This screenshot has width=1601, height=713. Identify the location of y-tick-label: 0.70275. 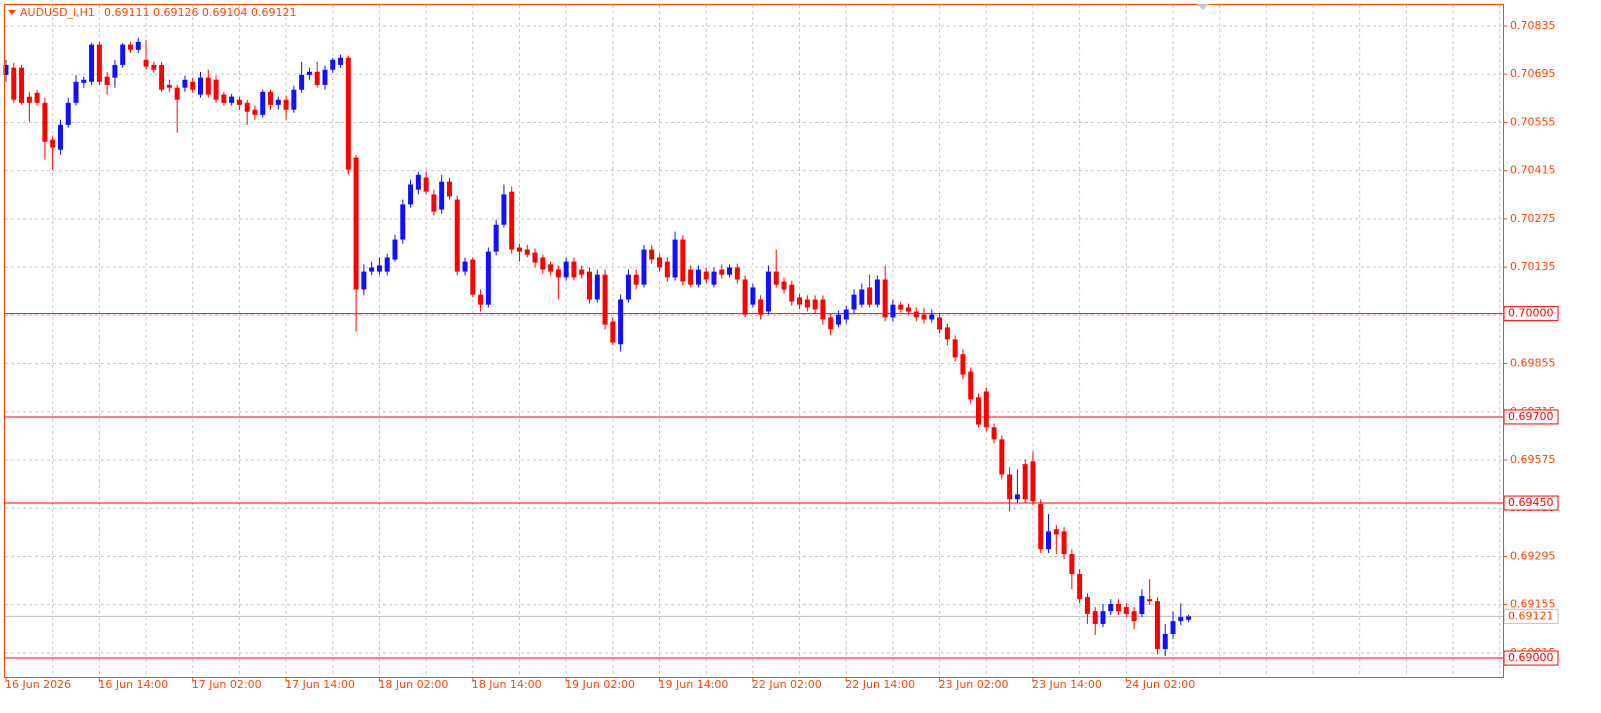
(1533, 218).